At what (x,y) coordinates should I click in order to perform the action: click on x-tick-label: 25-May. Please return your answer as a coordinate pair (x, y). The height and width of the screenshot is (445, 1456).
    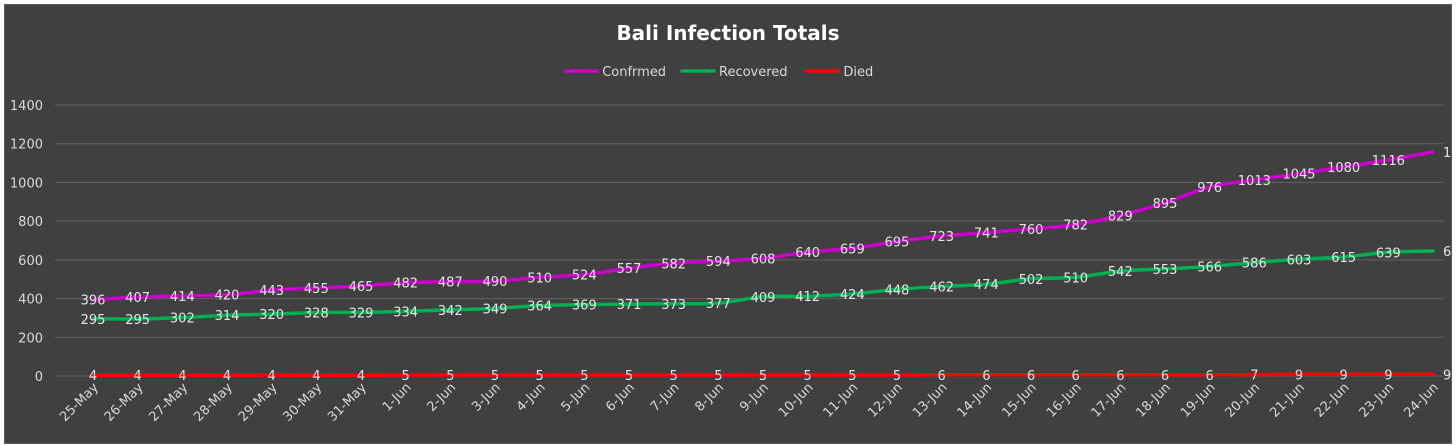
    Looking at the image, I should click on (79, 402).